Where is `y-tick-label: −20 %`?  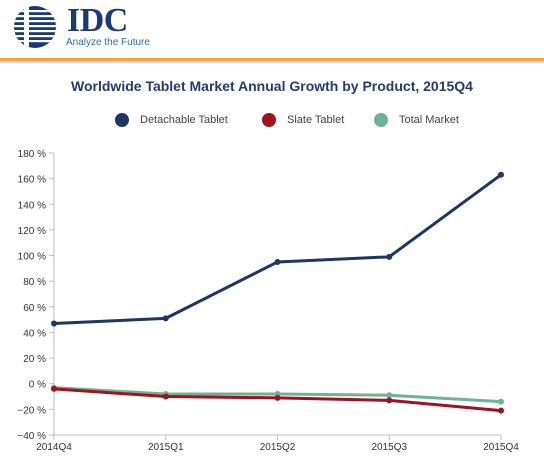
y-tick-label: −20 % is located at coordinates (31, 410).